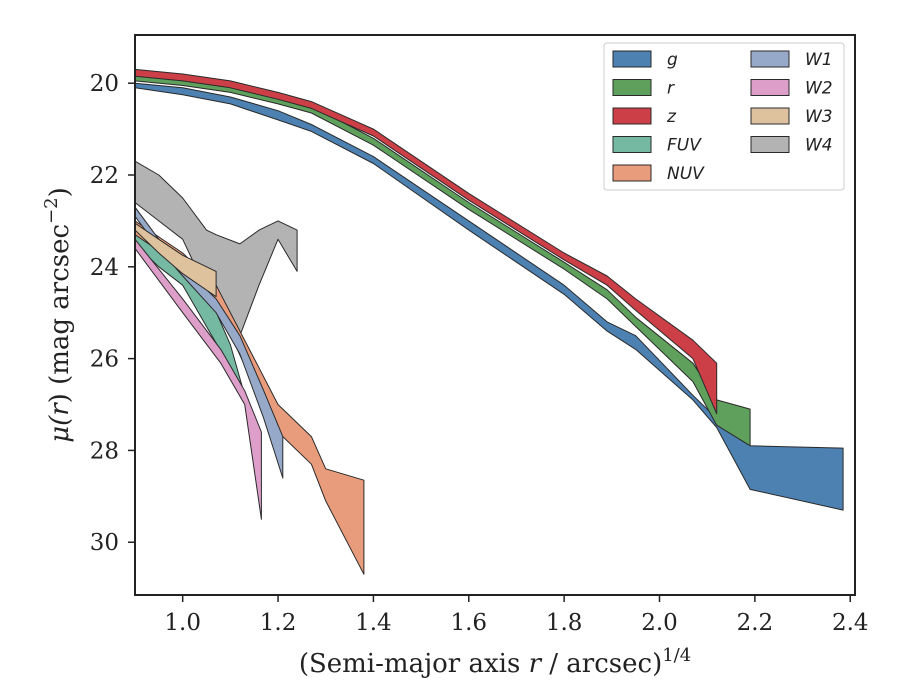  I want to click on legend-swatch-w3, so click(770, 116).